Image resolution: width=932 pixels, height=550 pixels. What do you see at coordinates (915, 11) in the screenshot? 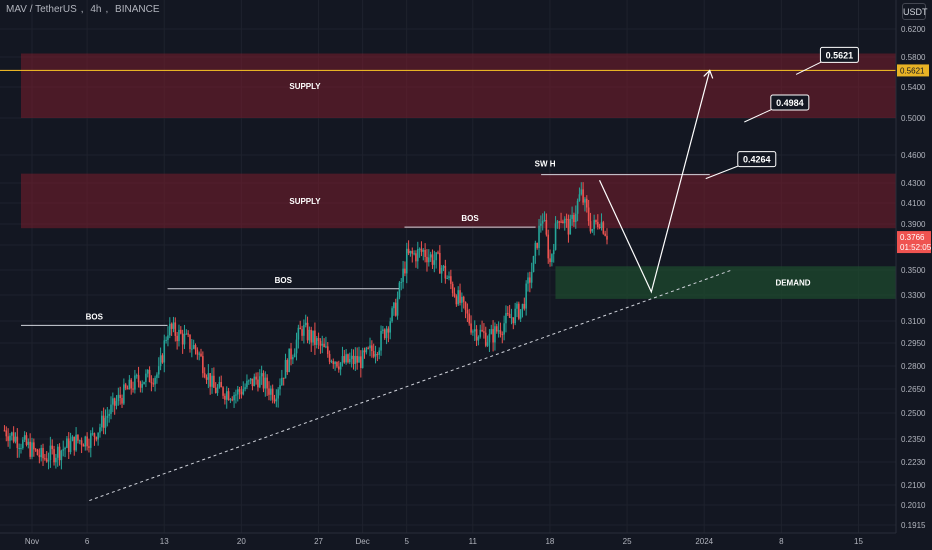
I see `currency-button: USDT` at bounding box center [915, 11].